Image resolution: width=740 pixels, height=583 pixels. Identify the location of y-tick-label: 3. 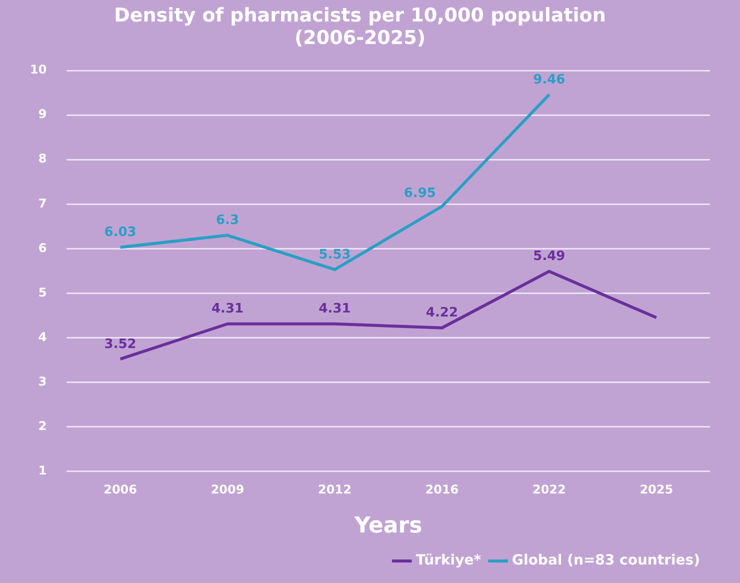
(42, 381).